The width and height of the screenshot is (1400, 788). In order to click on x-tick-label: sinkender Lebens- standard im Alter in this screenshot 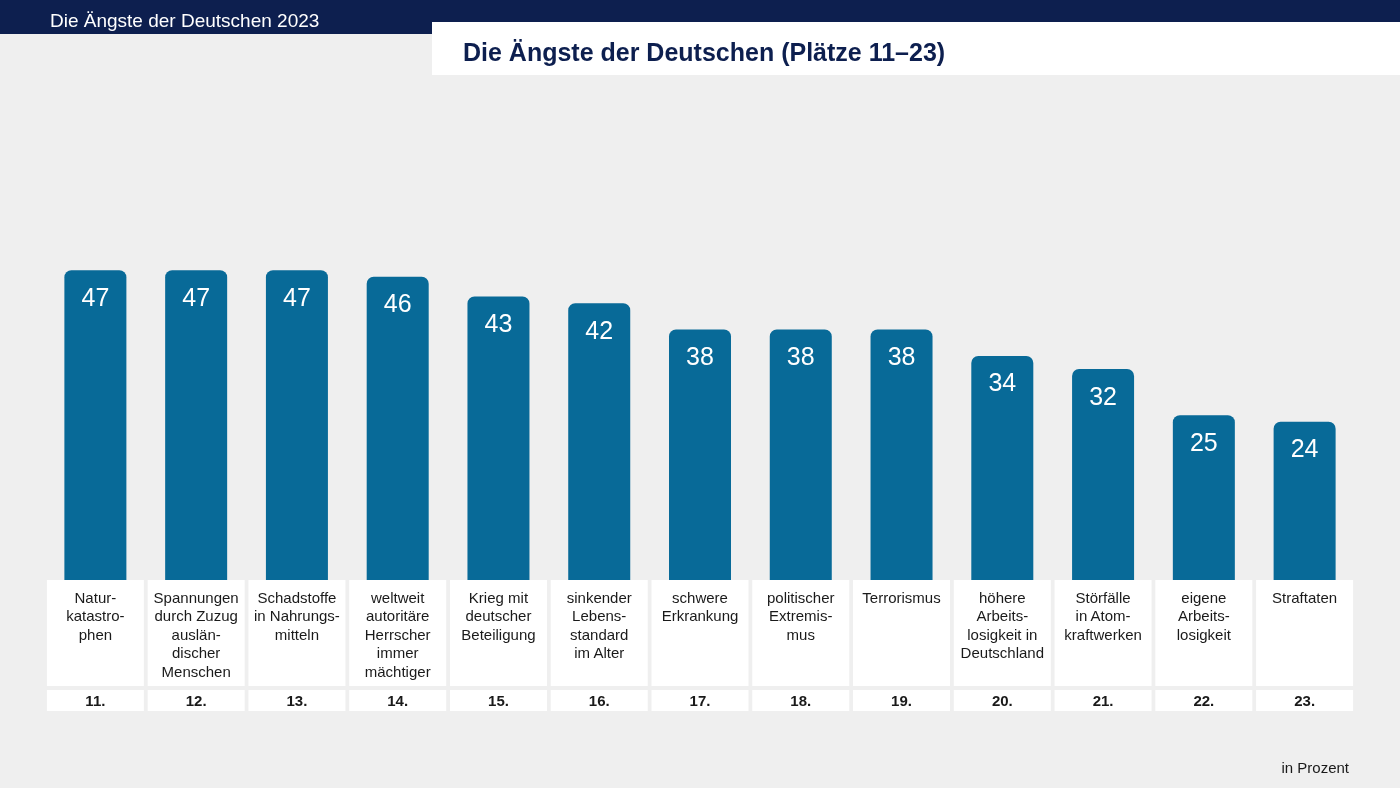, I will do `click(599, 625)`.